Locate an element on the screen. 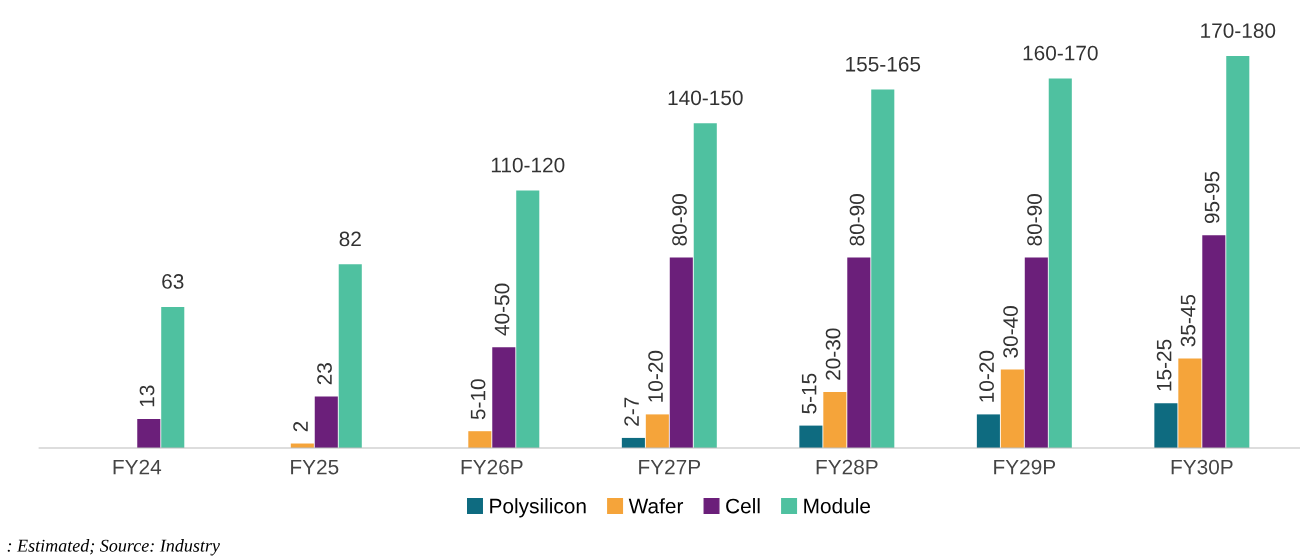 The image size is (1306, 560). text: : Estimated; Source: Industry is located at coordinates (113, 547).